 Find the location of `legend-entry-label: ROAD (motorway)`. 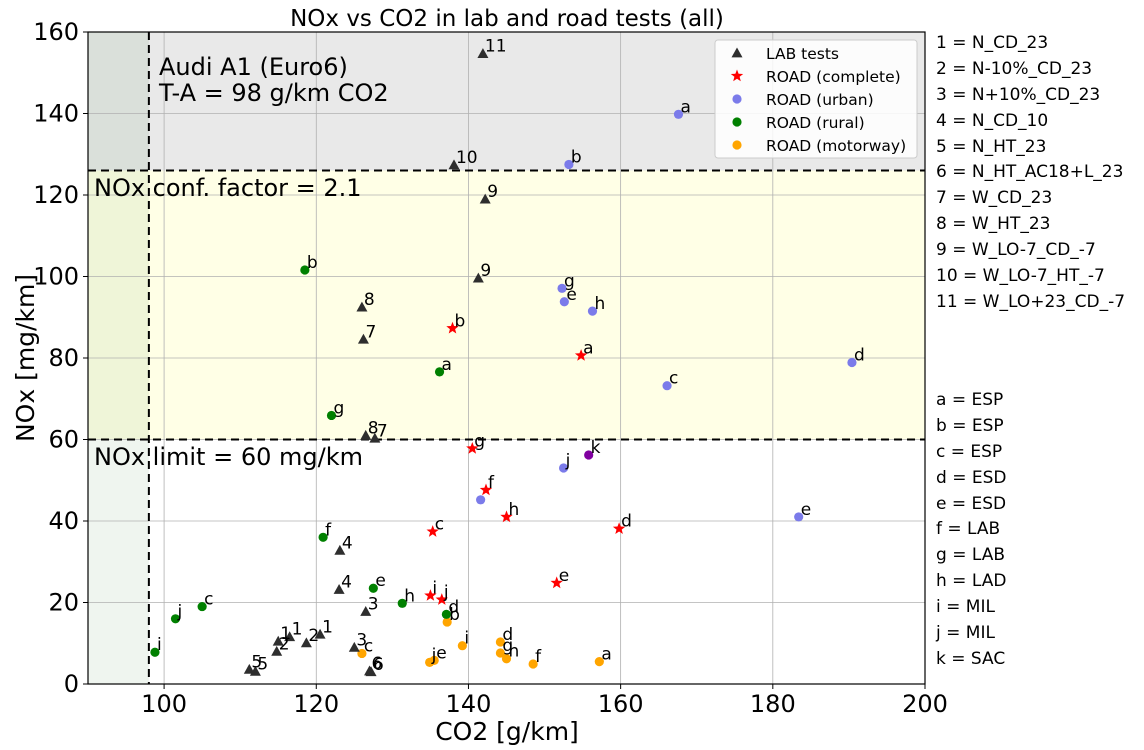

legend-entry-label: ROAD (motorway) is located at coordinates (836, 146).